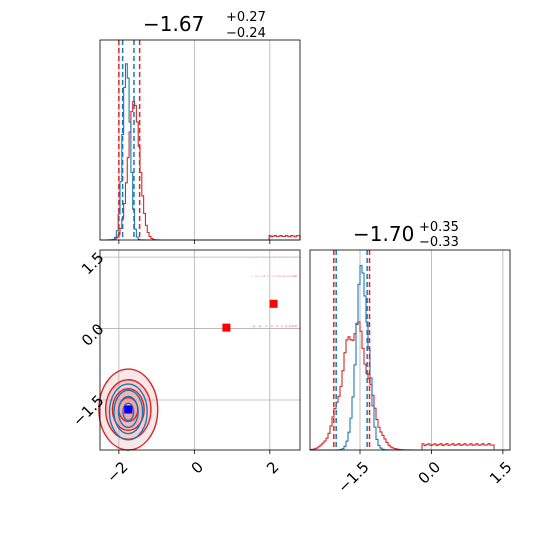 This screenshot has width=550, height=550. What do you see at coordinates (246, 17) in the screenshot?
I see `param1-title-plus: +0.27` at bounding box center [246, 17].